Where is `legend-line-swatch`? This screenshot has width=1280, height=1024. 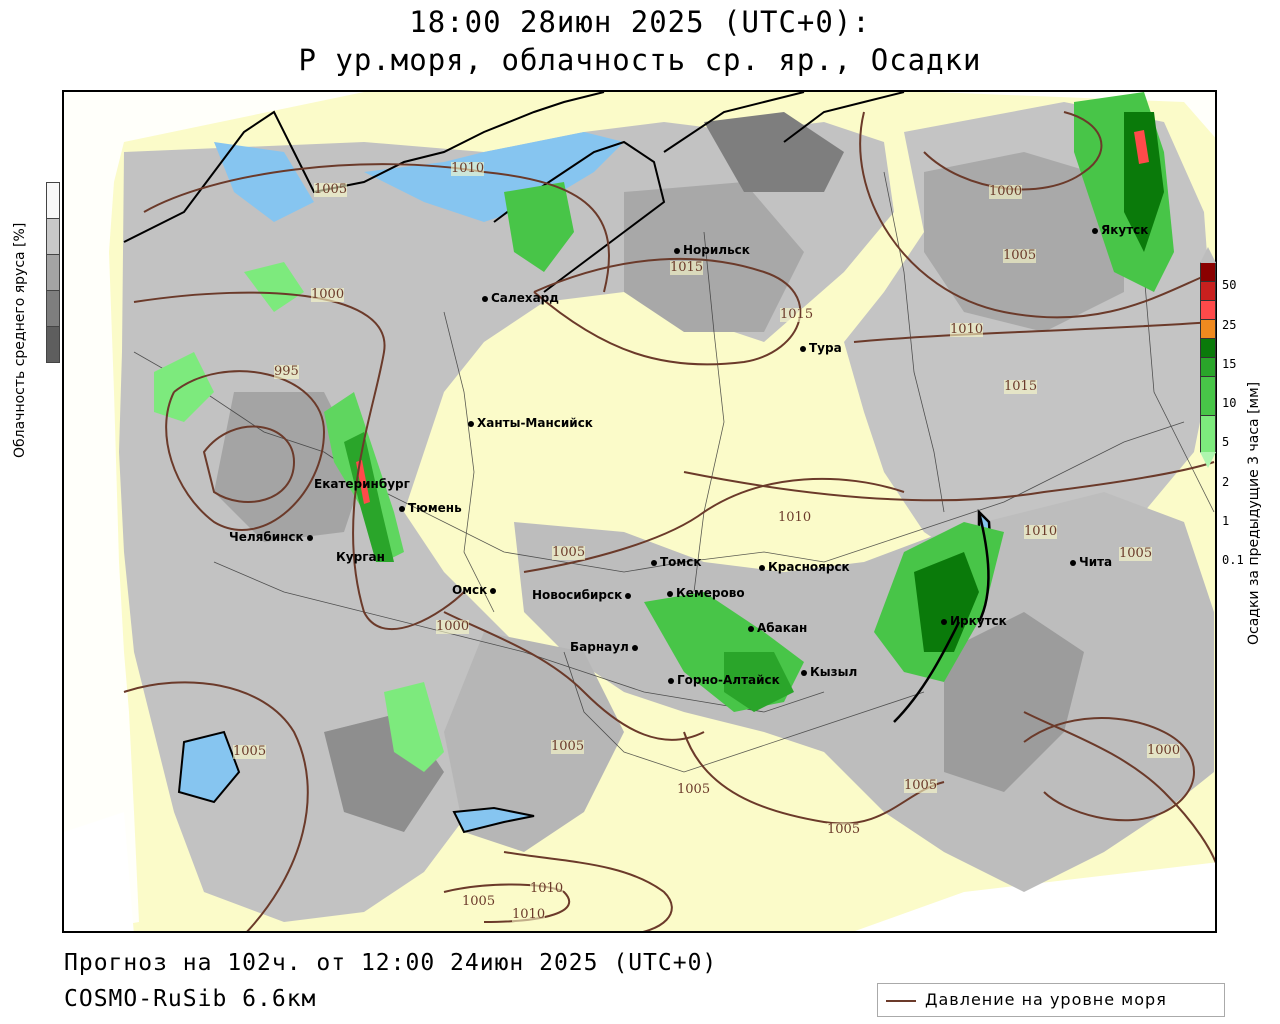
legend-line-swatch is located at coordinates (901, 1001).